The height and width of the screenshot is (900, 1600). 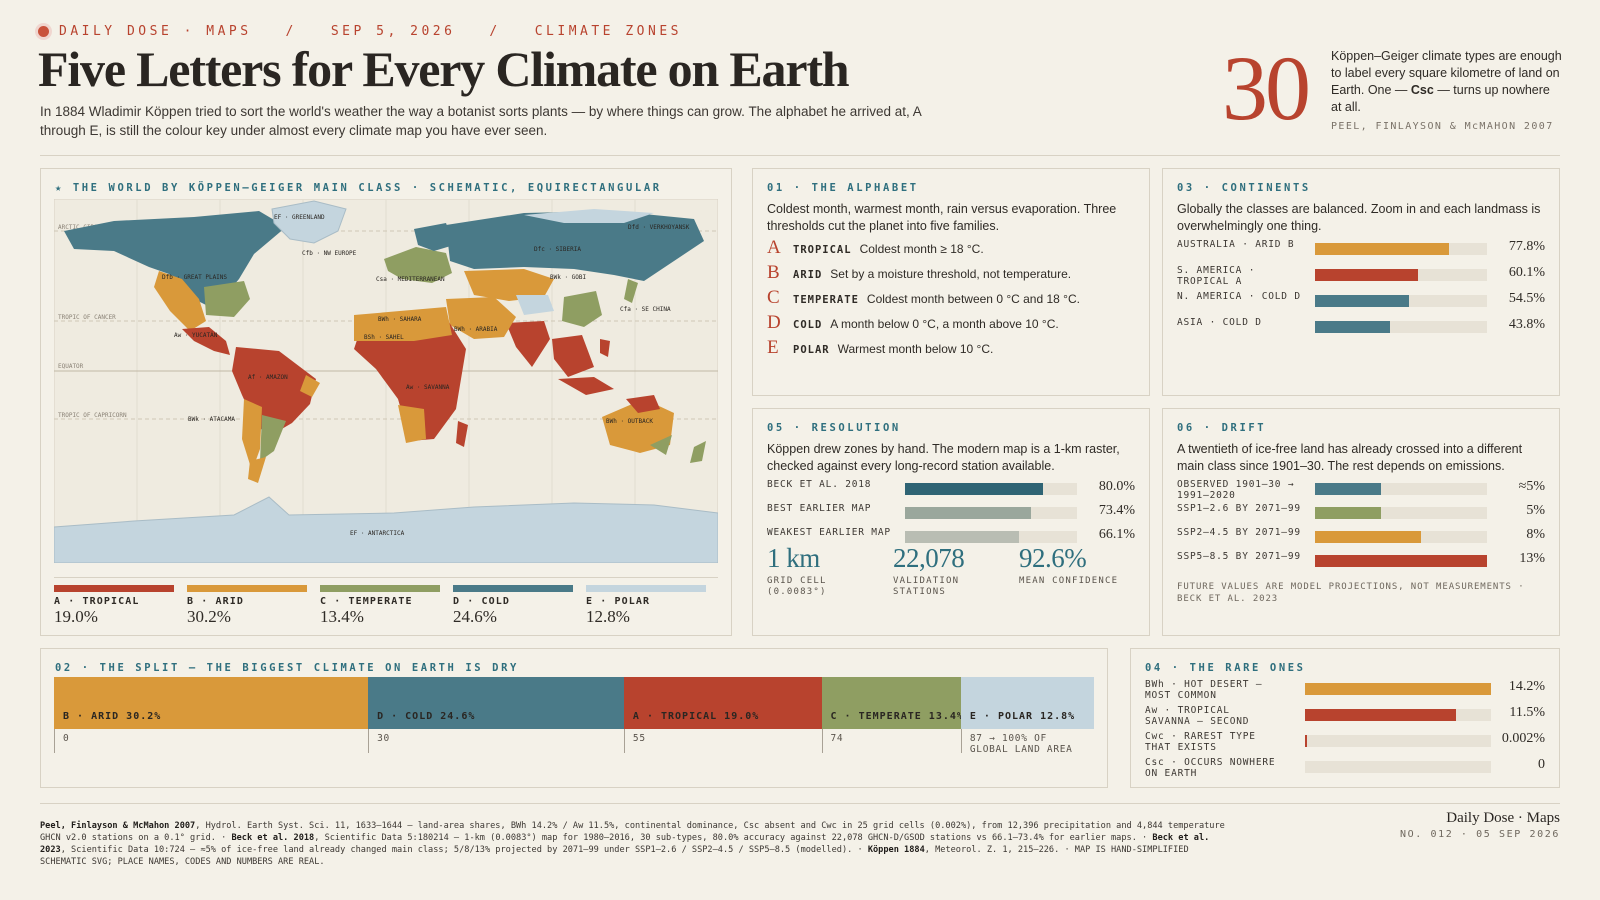 What do you see at coordinates (568, 277) in the screenshot?
I see `place-gobi: BWk · GOBI` at bounding box center [568, 277].